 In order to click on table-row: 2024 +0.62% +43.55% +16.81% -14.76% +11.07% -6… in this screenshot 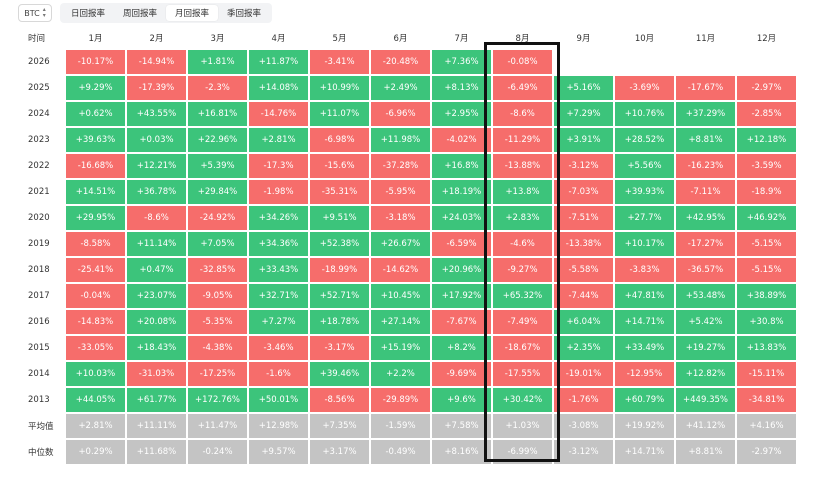, I will do `click(410, 114)`.